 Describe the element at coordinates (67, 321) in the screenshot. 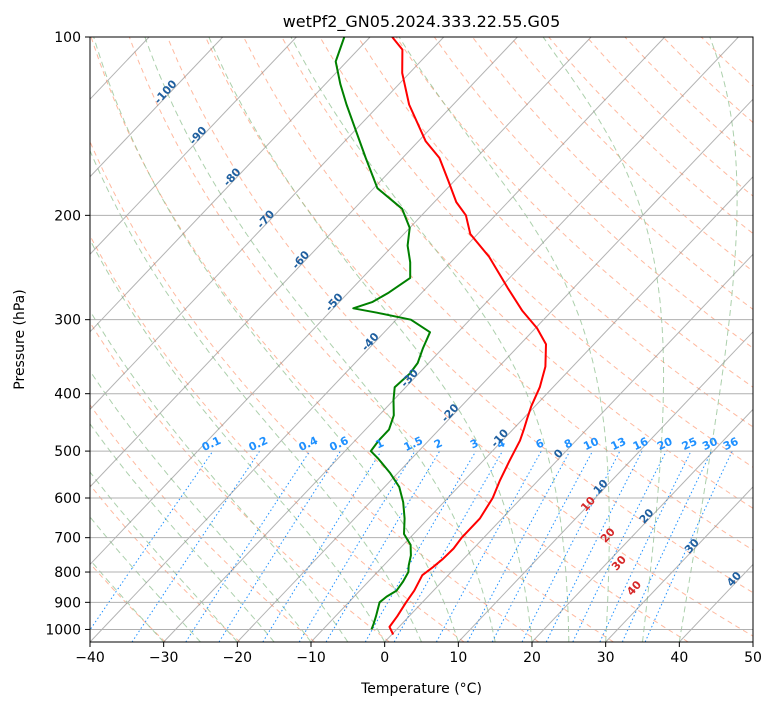

I see `y-tick-label: 300` at that location.